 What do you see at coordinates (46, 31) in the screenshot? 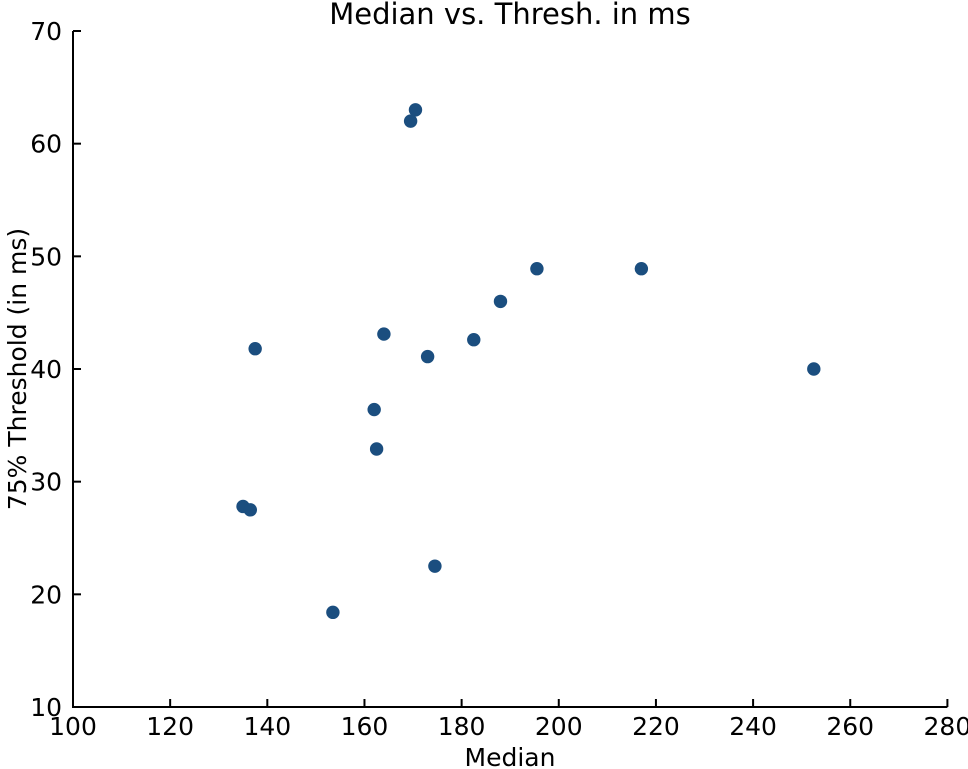
I see `y-tick-label: 70` at bounding box center [46, 31].